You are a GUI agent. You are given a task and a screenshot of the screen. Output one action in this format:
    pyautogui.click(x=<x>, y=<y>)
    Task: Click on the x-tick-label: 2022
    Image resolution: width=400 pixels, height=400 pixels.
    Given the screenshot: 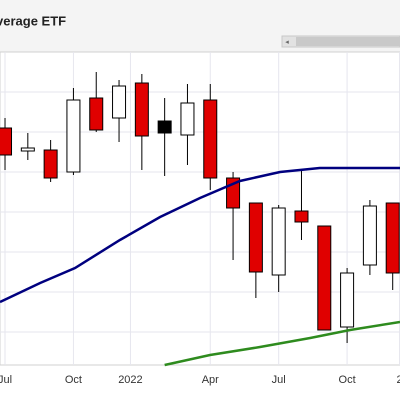 What is the action you would take?
    pyautogui.click(x=130, y=380)
    